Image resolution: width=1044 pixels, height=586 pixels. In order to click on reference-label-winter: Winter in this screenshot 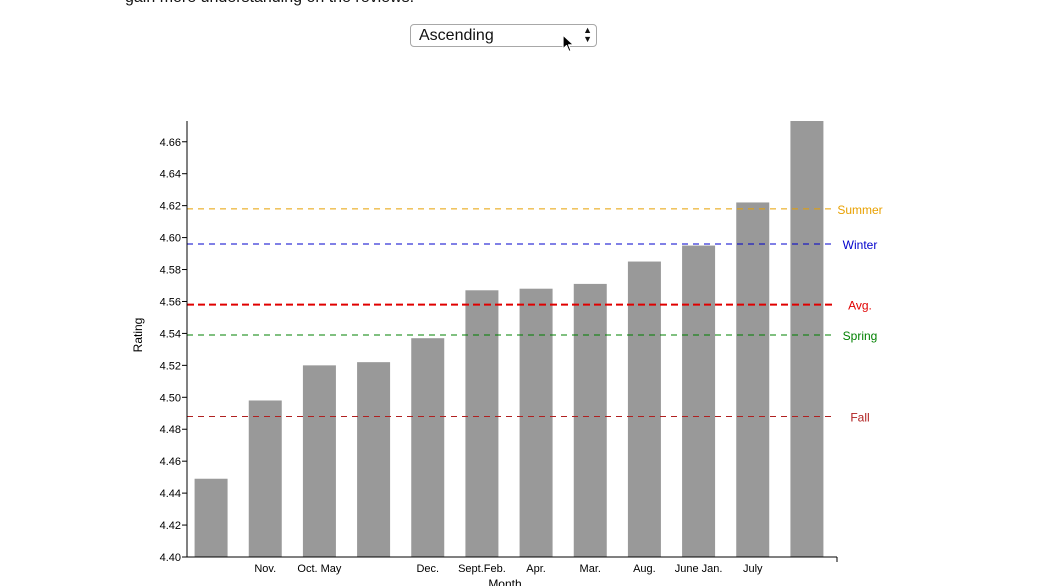, I will do `click(860, 245)`.